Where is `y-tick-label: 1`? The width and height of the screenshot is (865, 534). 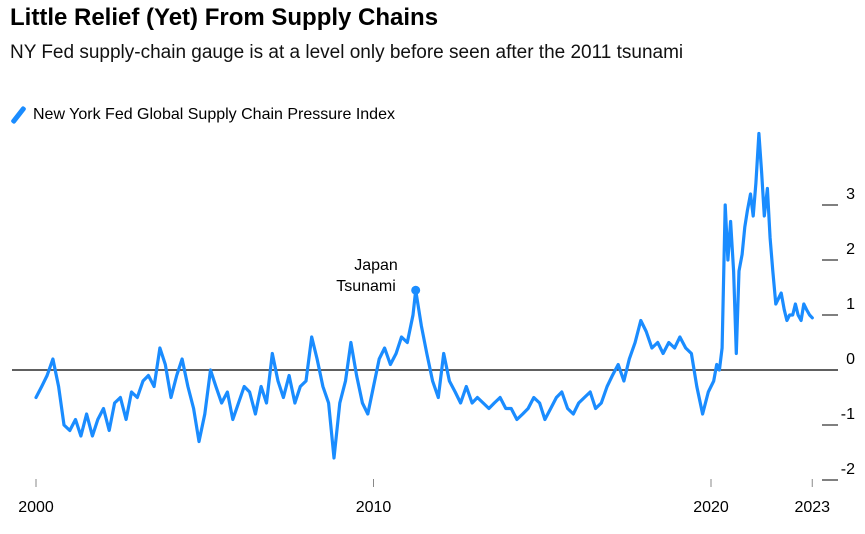 y-tick-label: 1 is located at coordinates (850, 304).